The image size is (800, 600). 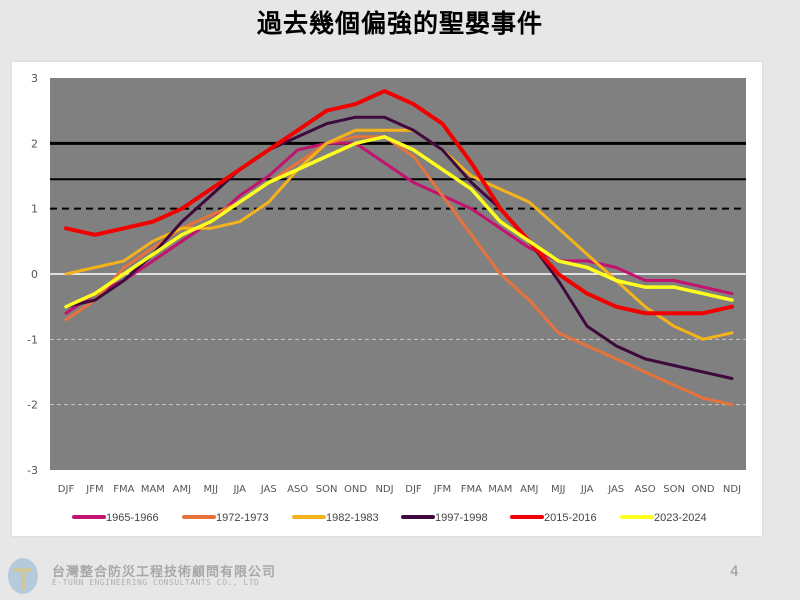 I want to click on legend-label: 1982-1983, so click(x=352, y=518).